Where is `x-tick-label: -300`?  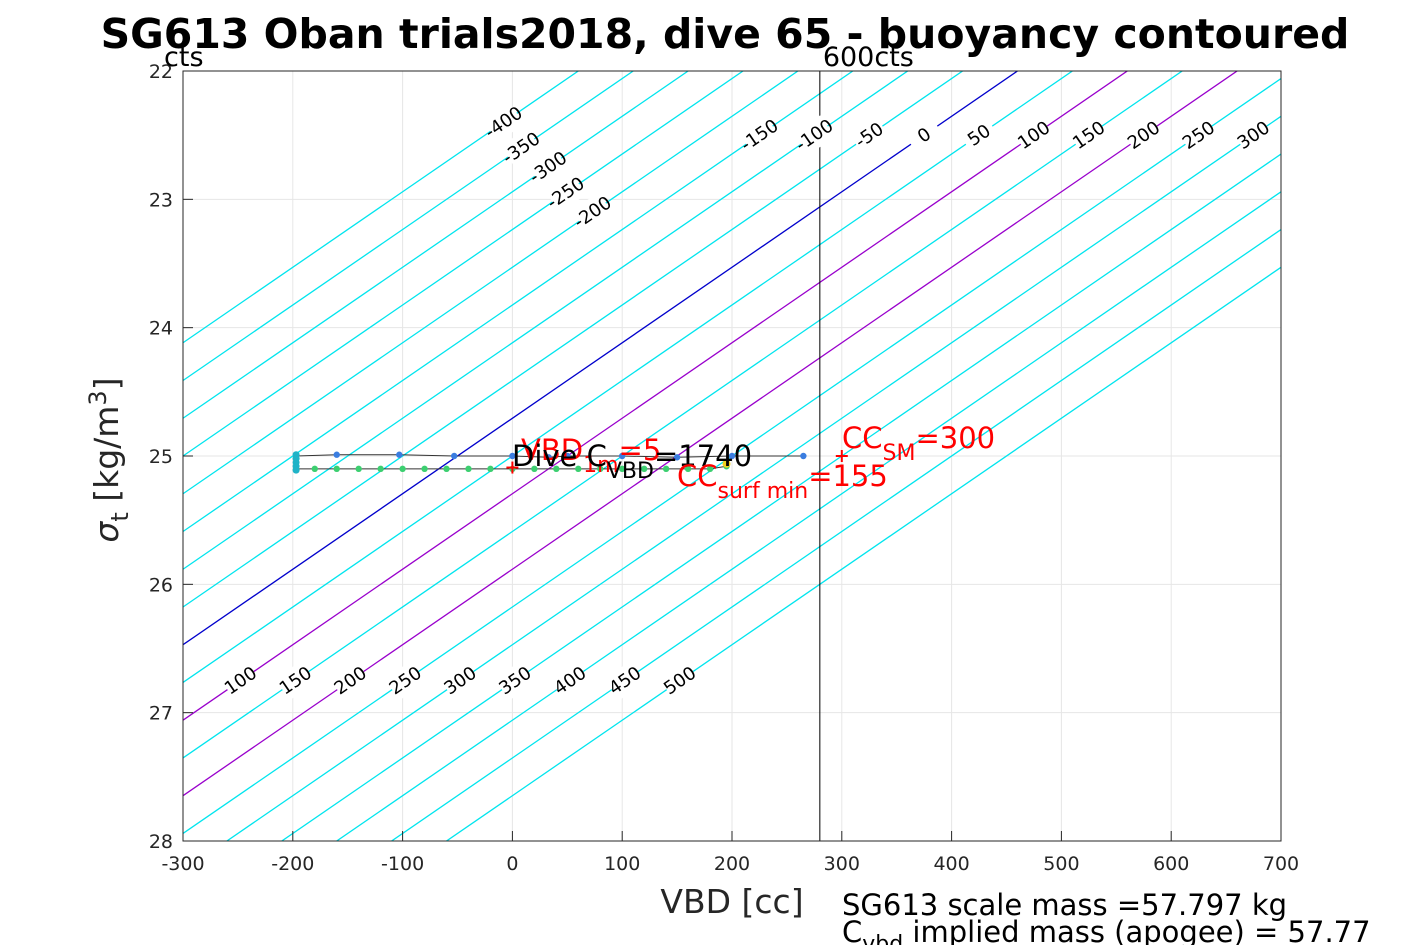 x-tick-label: -300 is located at coordinates (182, 864).